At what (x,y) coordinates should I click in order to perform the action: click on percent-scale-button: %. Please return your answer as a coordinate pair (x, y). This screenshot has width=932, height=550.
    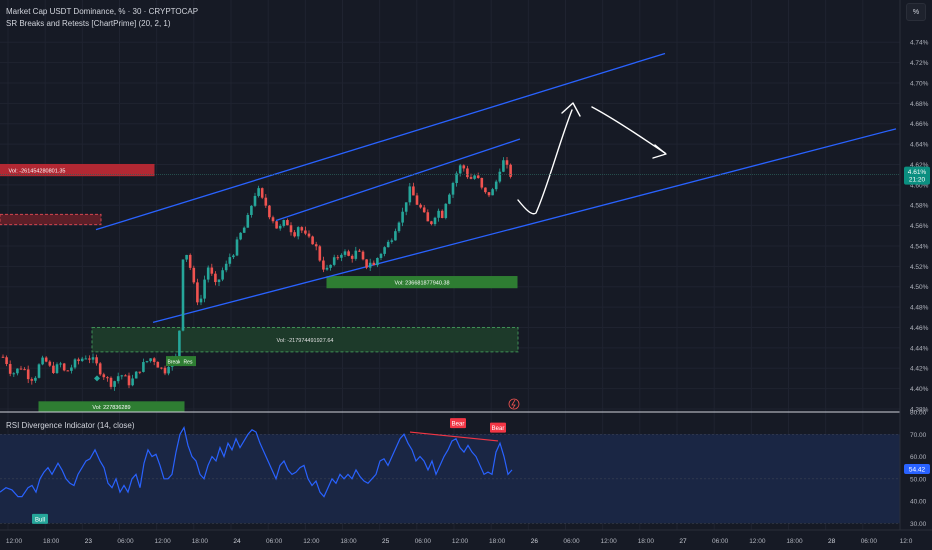
    Looking at the image, I should click on (916, 12).